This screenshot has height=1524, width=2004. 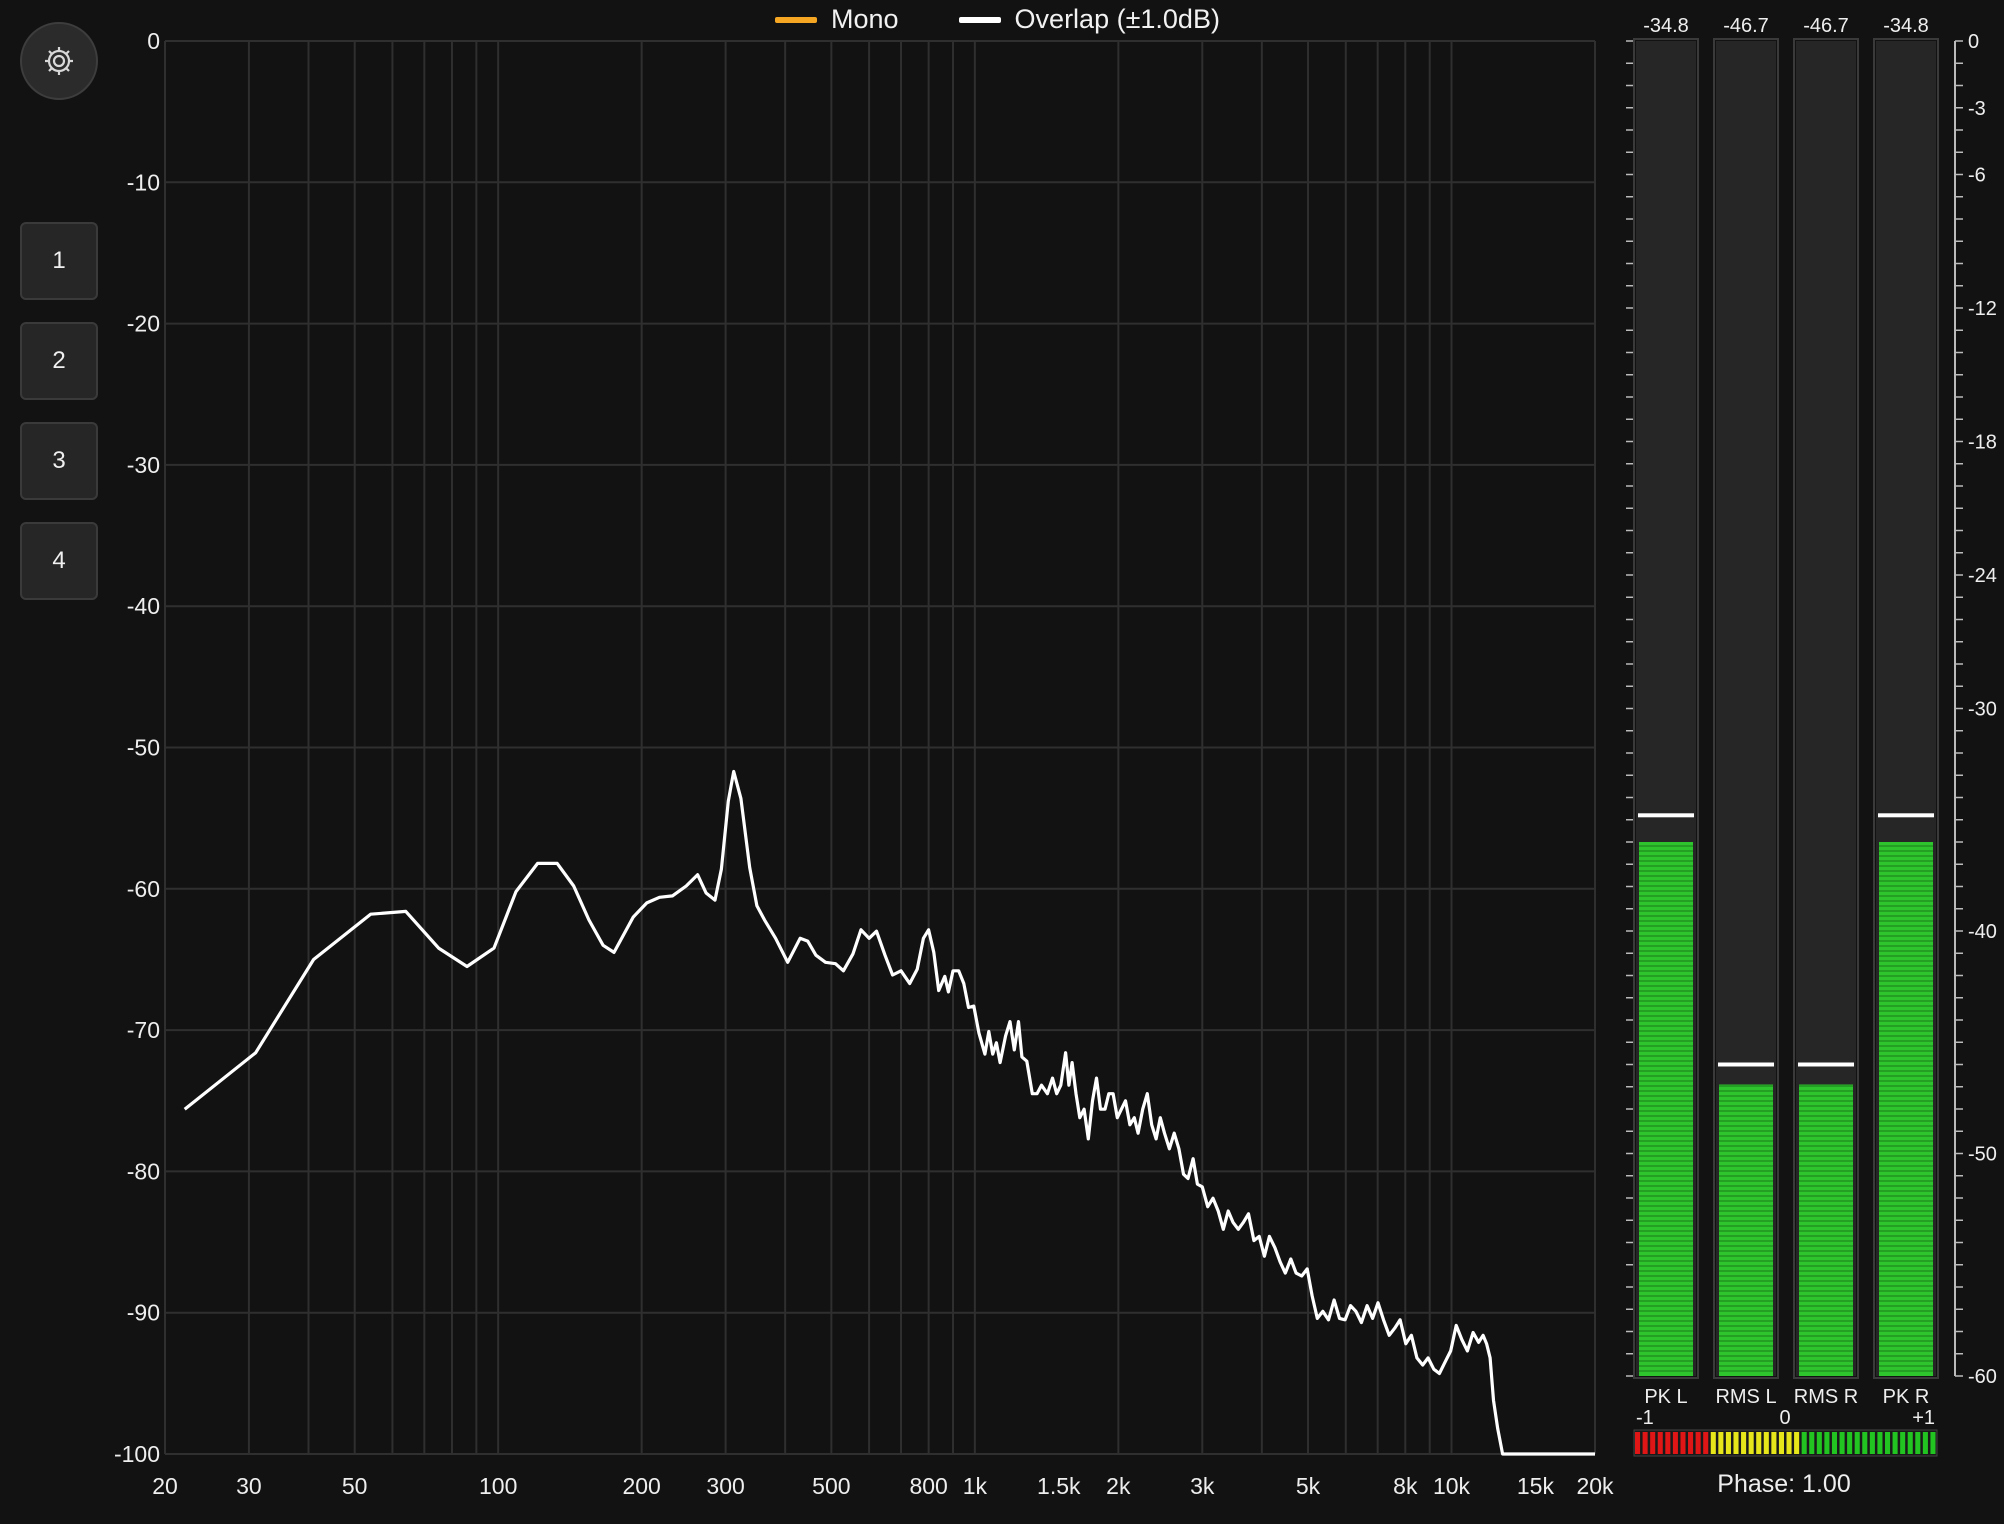 I want to click on x-tick-label: 8k, so click(x=1405, y=1486).